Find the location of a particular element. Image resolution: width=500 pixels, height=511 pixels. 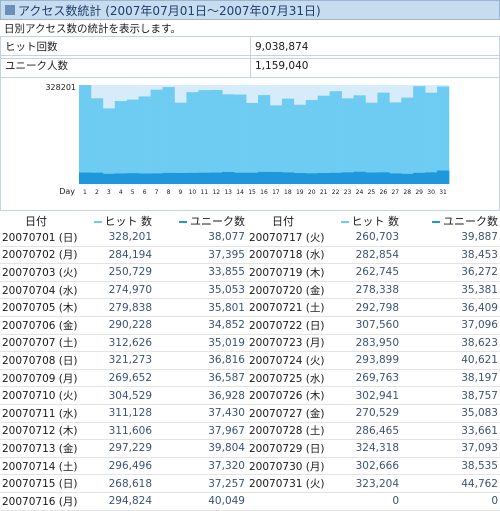

header-square-icon is located at coordinates (10, 10).